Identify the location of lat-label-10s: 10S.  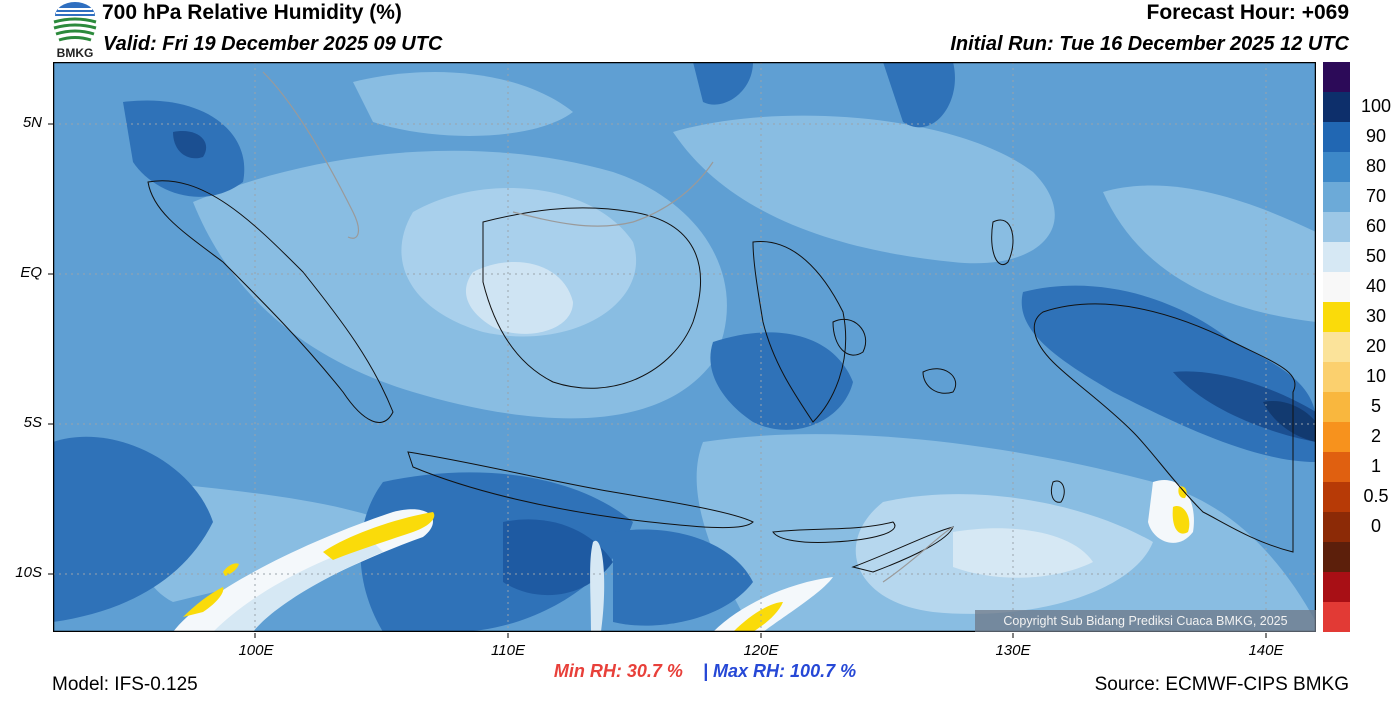
(28, 572).